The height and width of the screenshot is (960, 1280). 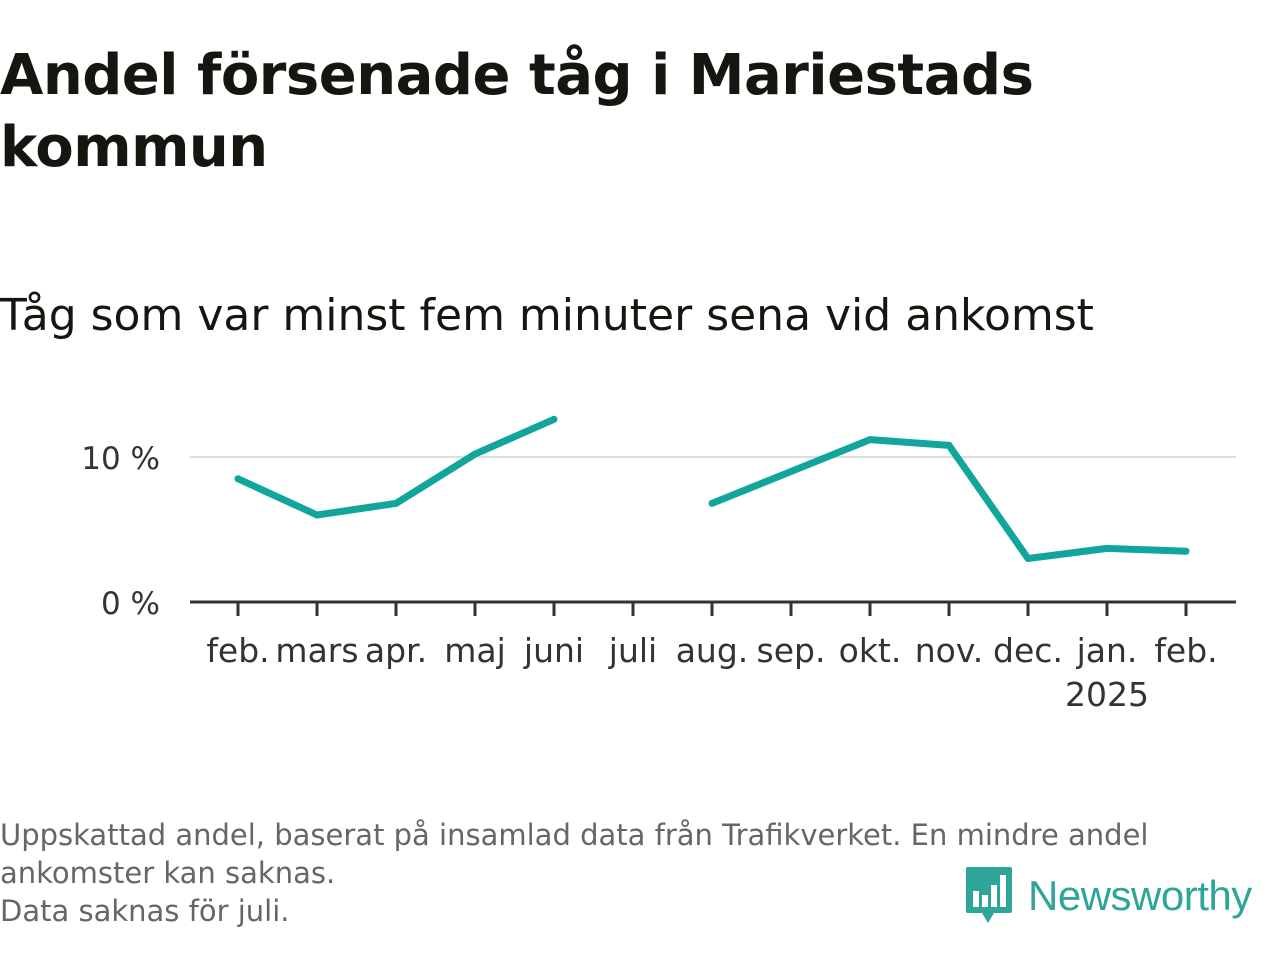 I want to click on x-tick-label: jan., so click(x=1107, y=650).